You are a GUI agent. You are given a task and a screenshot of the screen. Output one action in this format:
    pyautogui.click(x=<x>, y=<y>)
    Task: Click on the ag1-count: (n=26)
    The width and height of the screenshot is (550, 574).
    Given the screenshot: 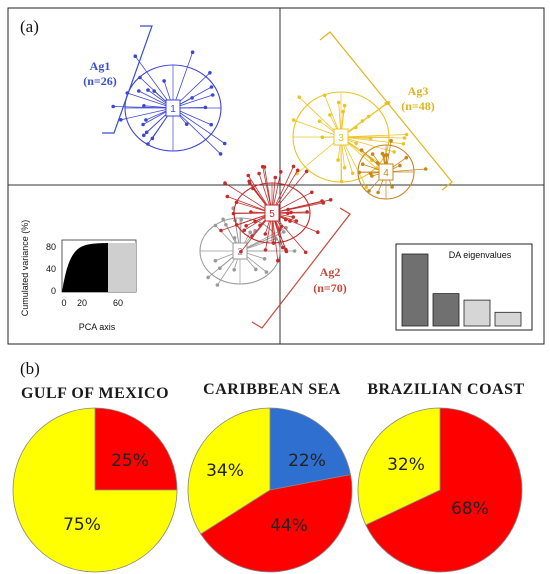 What is the action you would take?
    pyautogui.click(x=100, y=81)
    